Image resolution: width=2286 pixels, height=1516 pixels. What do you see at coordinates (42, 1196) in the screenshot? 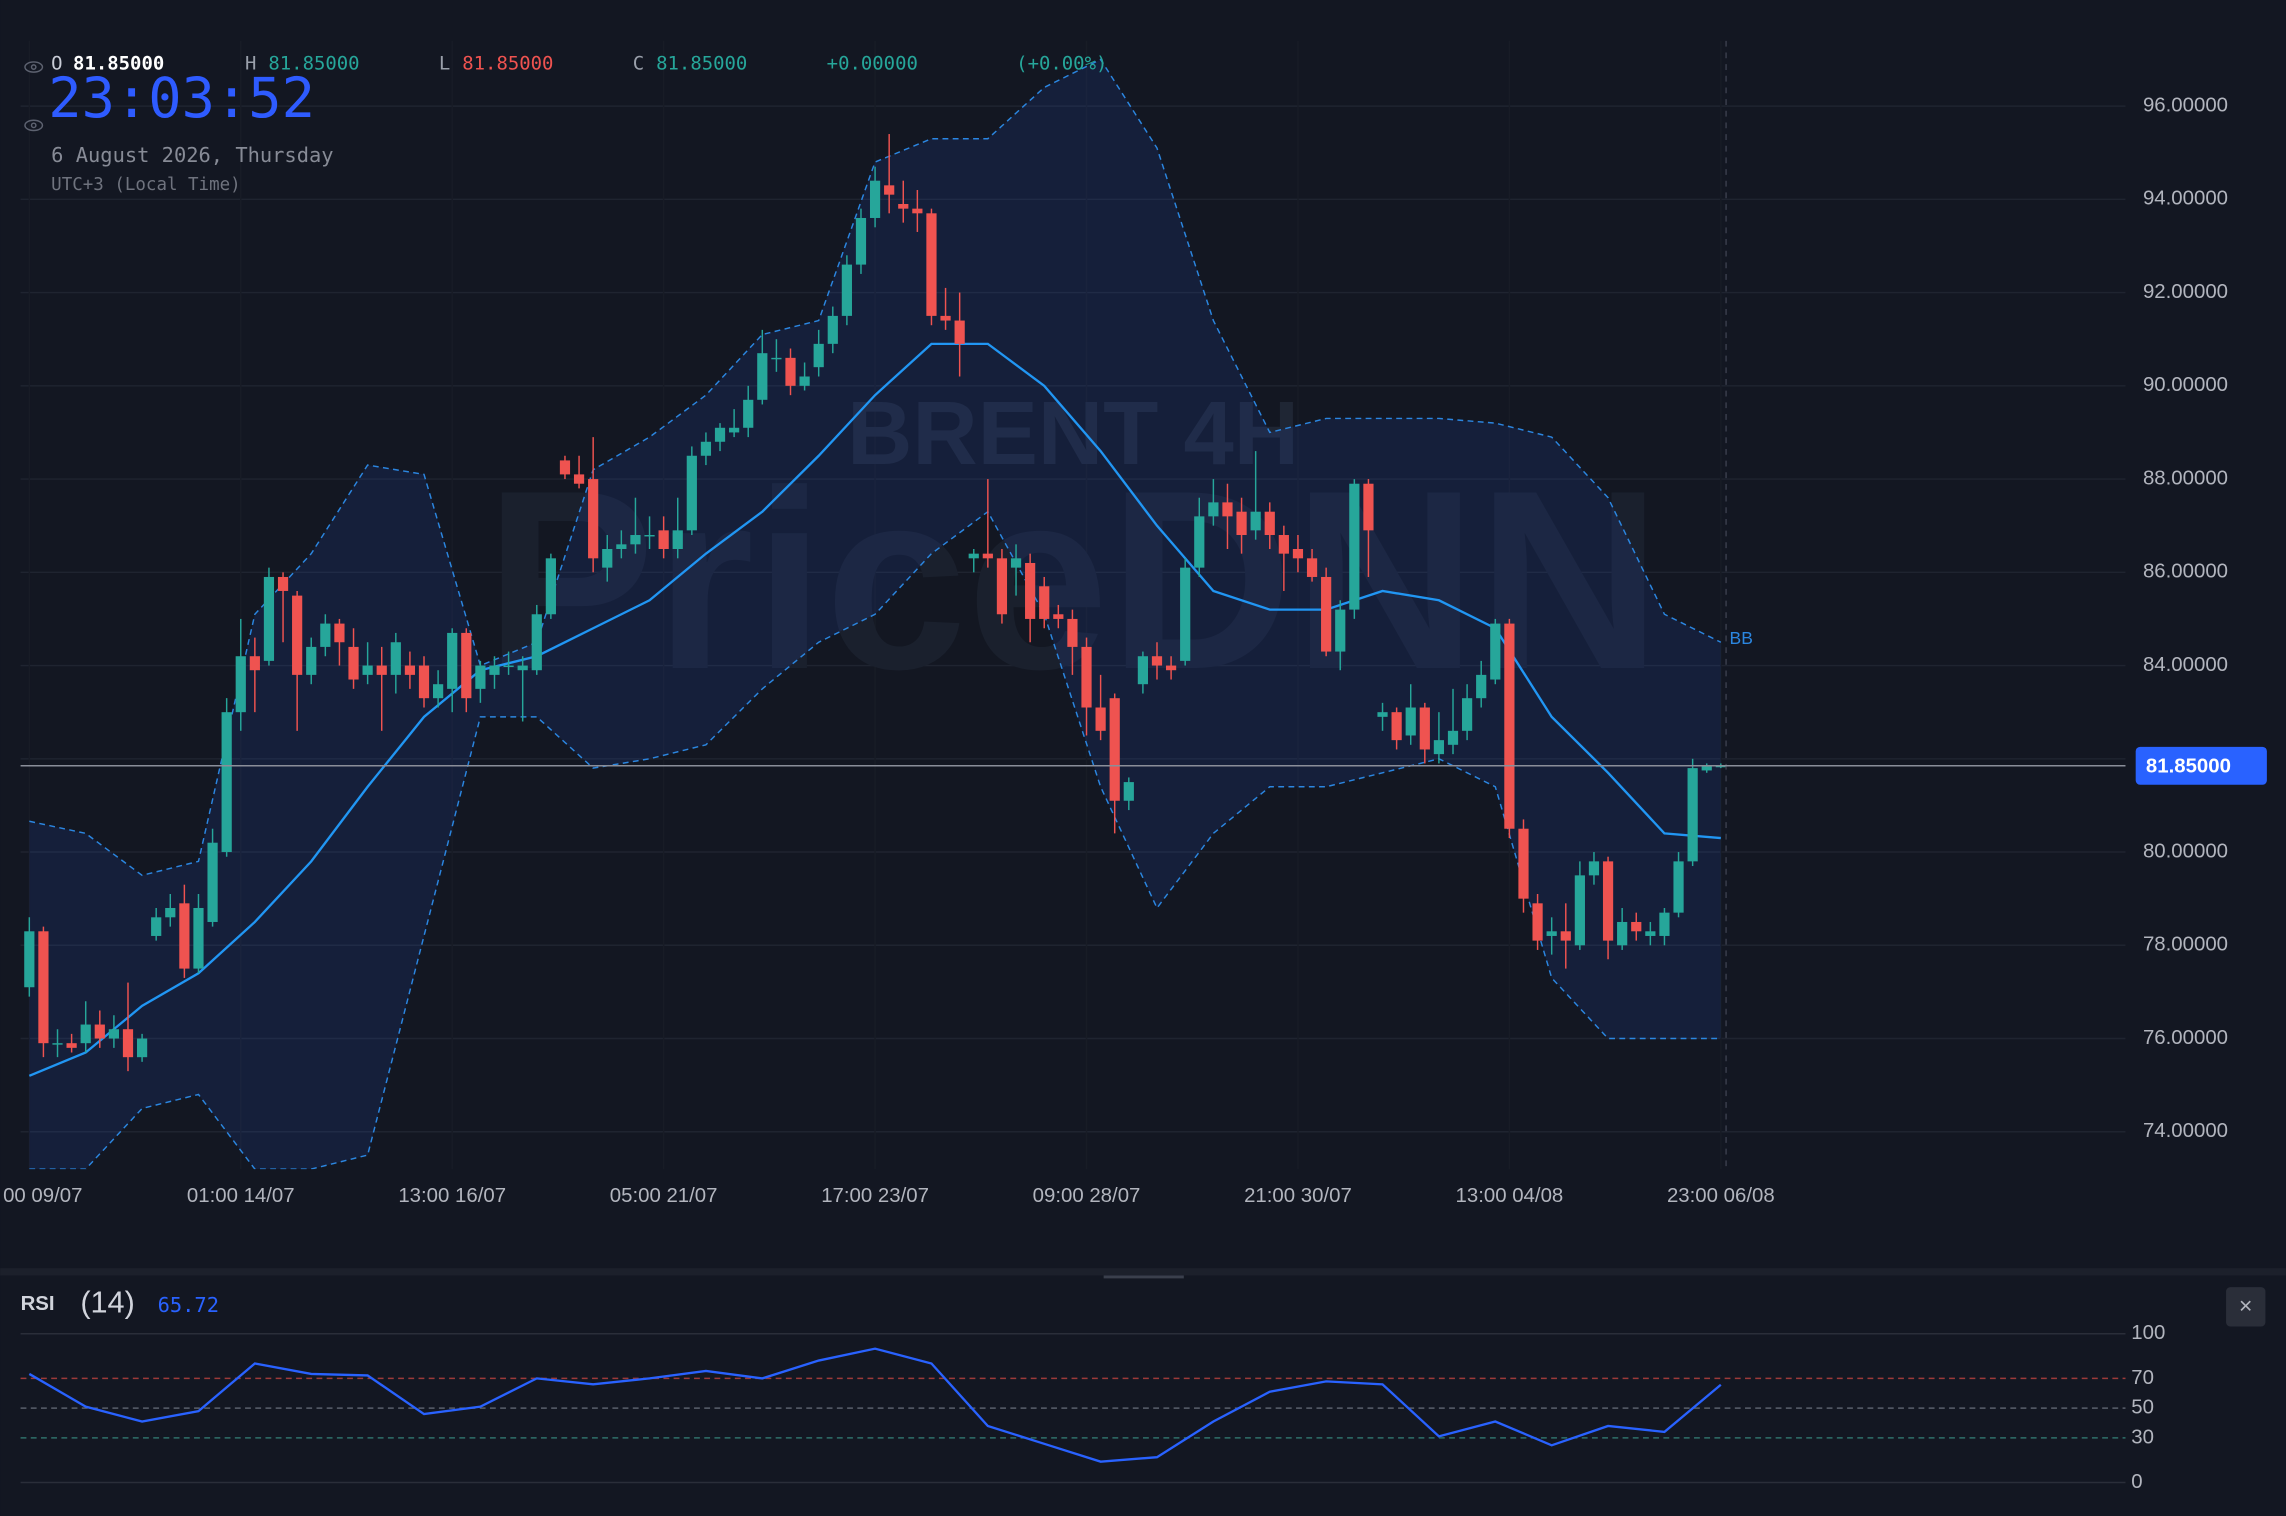
I see `x-tick-label: 00 09/07` at bounding box center [42, 1196].